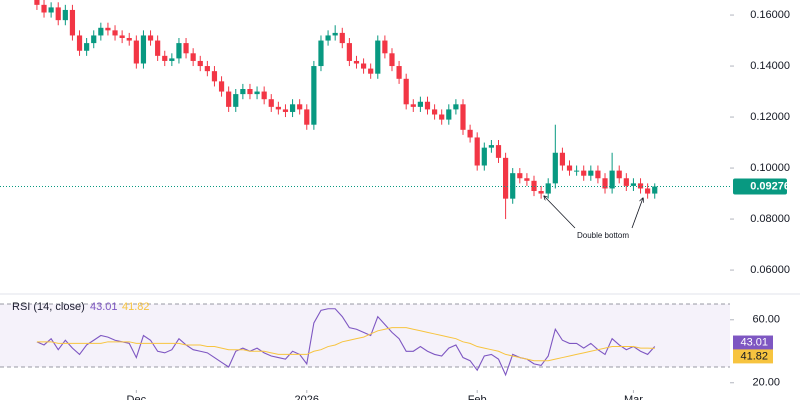  I want to click on value-box-label: 41.82, so click(754, 356).